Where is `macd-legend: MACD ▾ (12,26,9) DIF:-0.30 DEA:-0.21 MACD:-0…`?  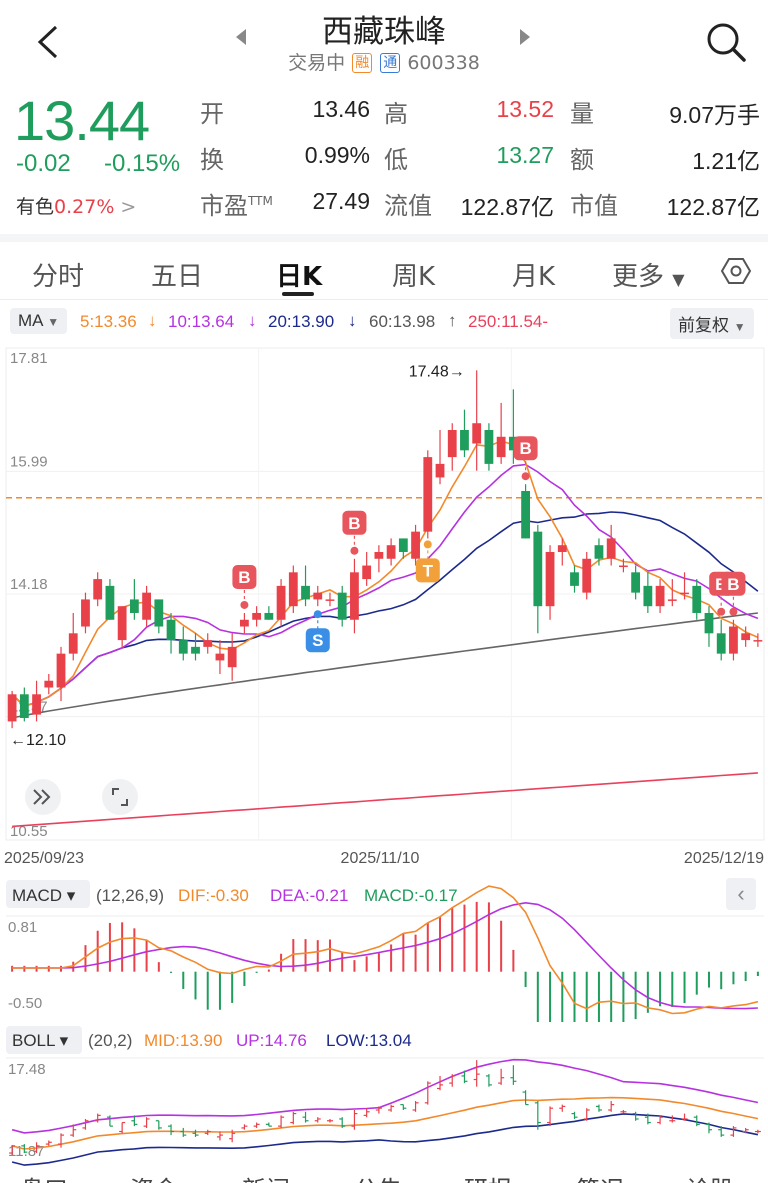
macd-legend: MACD ▾ (12,26,9) DIF:-0.30 DEA:-0.21 MACD:-0… is located at coordinates (232, 894).